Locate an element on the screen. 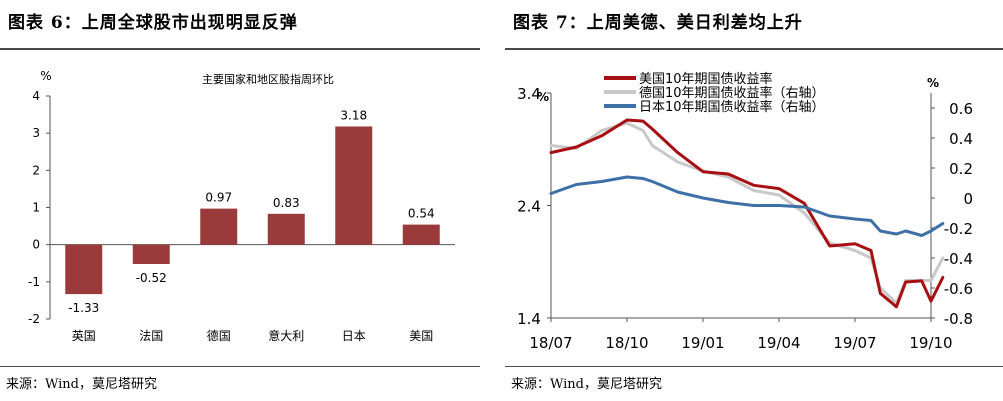 The height and width of the screenshot is (401, 1003). left-axis-unit: % is located at coordinates (543, 97).